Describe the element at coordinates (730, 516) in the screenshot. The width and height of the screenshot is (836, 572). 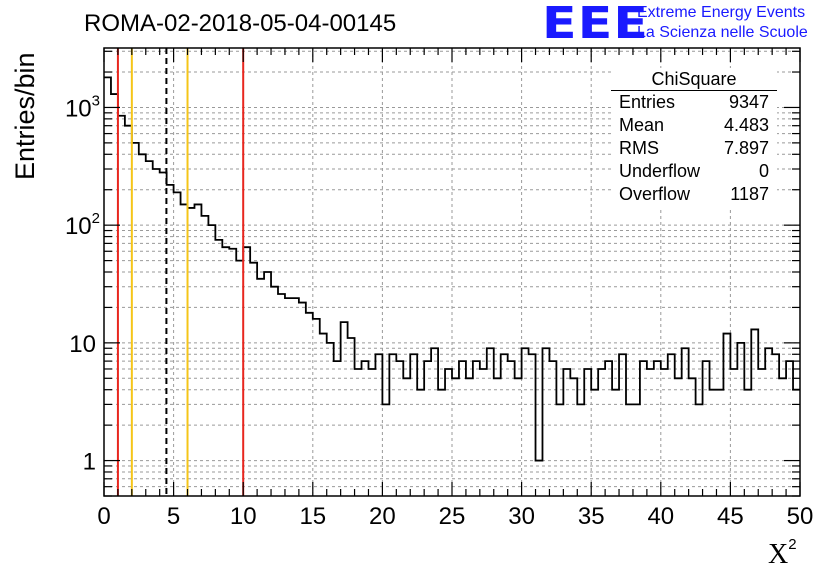
I see `x-tick-label: 45` at that location.